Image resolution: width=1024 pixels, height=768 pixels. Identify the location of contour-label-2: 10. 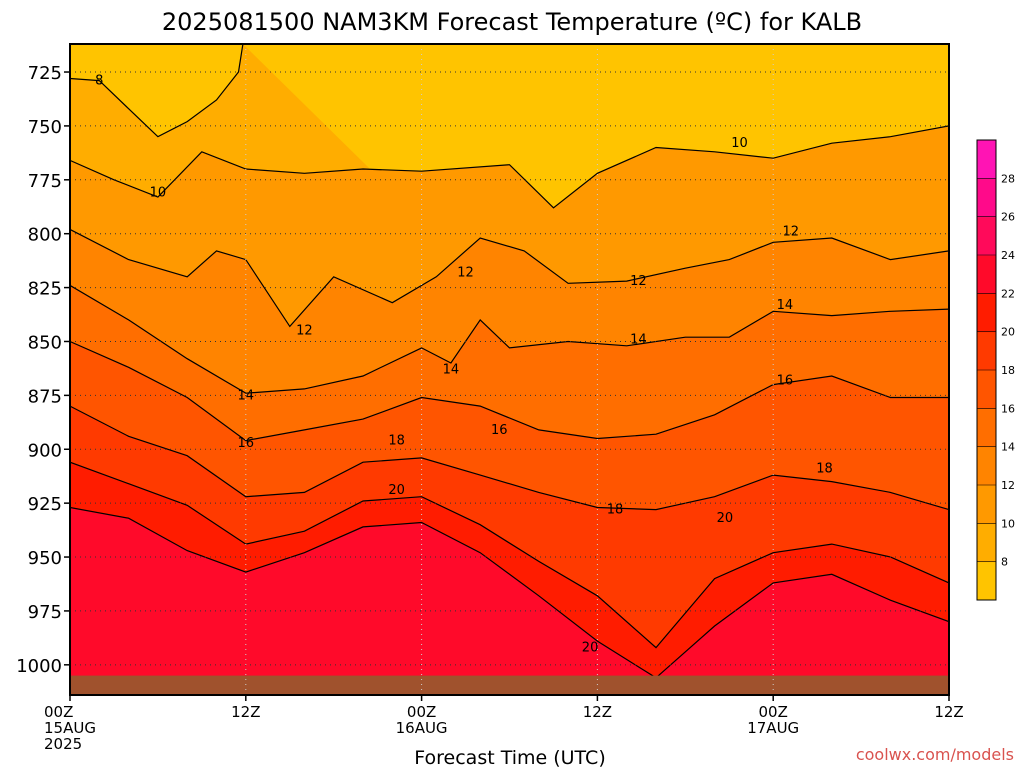
(739, 143).